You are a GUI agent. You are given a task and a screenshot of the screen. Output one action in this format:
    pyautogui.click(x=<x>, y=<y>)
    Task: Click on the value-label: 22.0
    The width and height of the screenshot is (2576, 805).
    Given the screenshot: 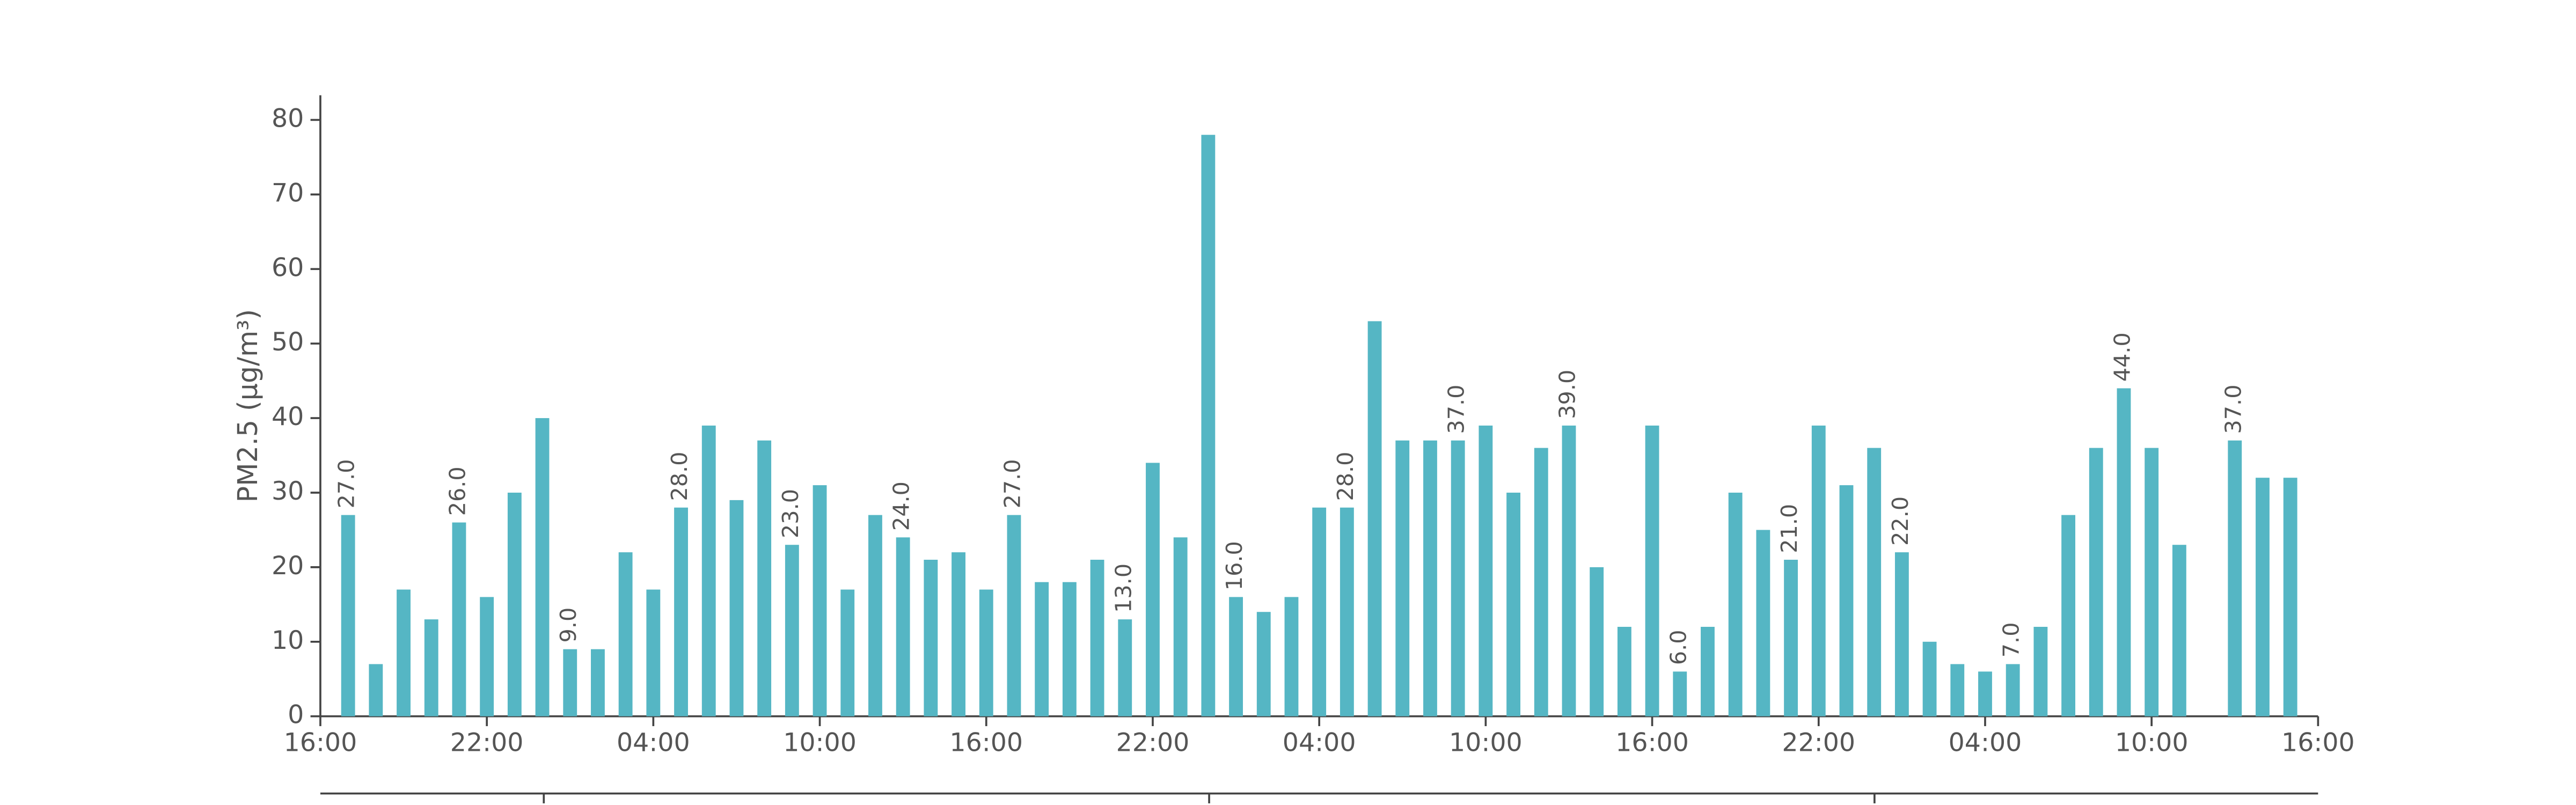 What is the action you would take?
    pyautogui.click(x=1900, y=521)
    